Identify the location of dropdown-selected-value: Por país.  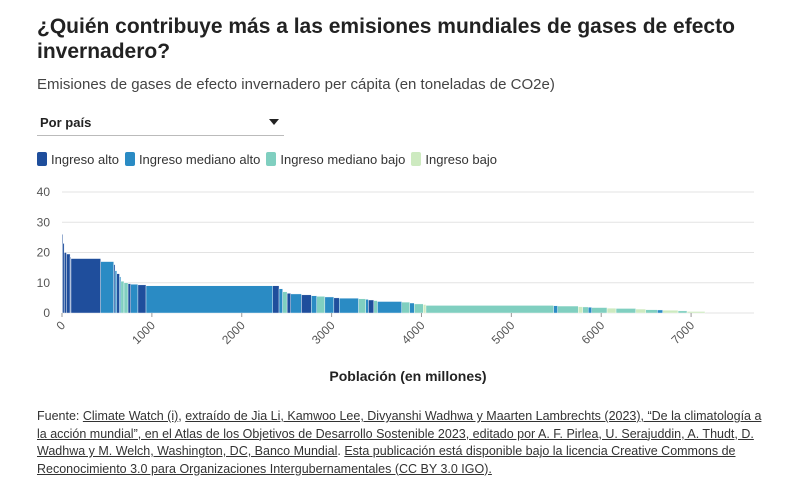
(66, 122).